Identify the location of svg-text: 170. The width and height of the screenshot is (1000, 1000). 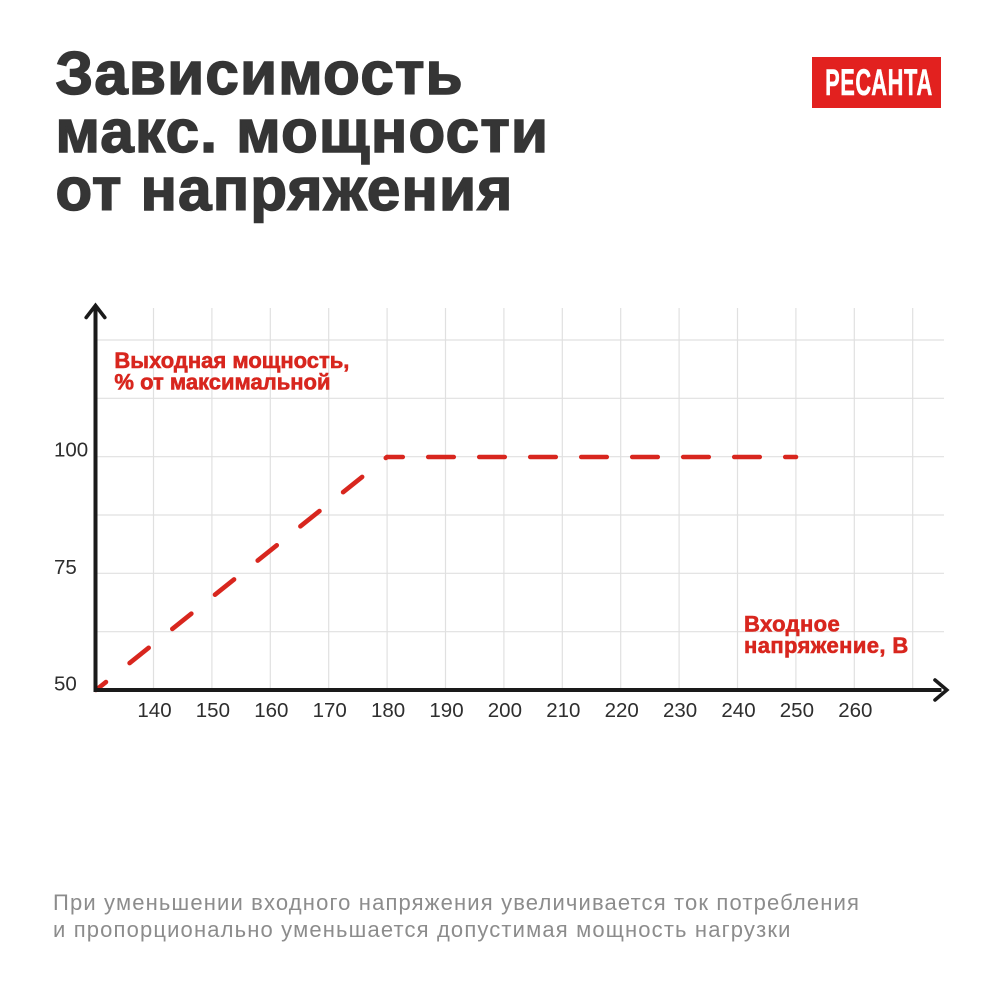
(330, 710).